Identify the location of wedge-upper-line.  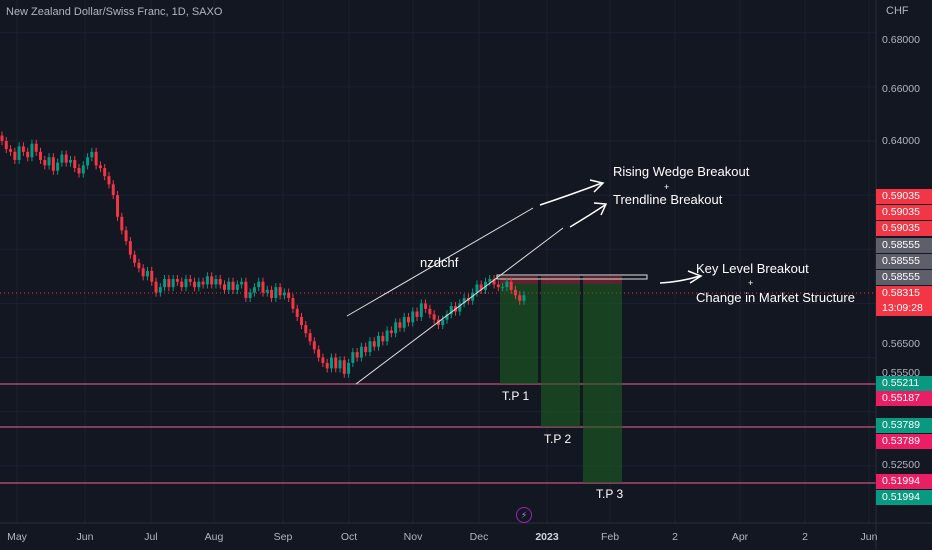
(440, 262).